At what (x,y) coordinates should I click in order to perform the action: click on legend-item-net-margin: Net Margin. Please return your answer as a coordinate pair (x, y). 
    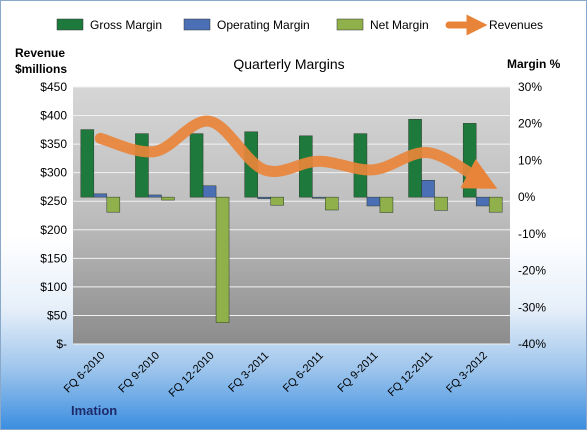
    Looking at the image, I should click on (382, 25).